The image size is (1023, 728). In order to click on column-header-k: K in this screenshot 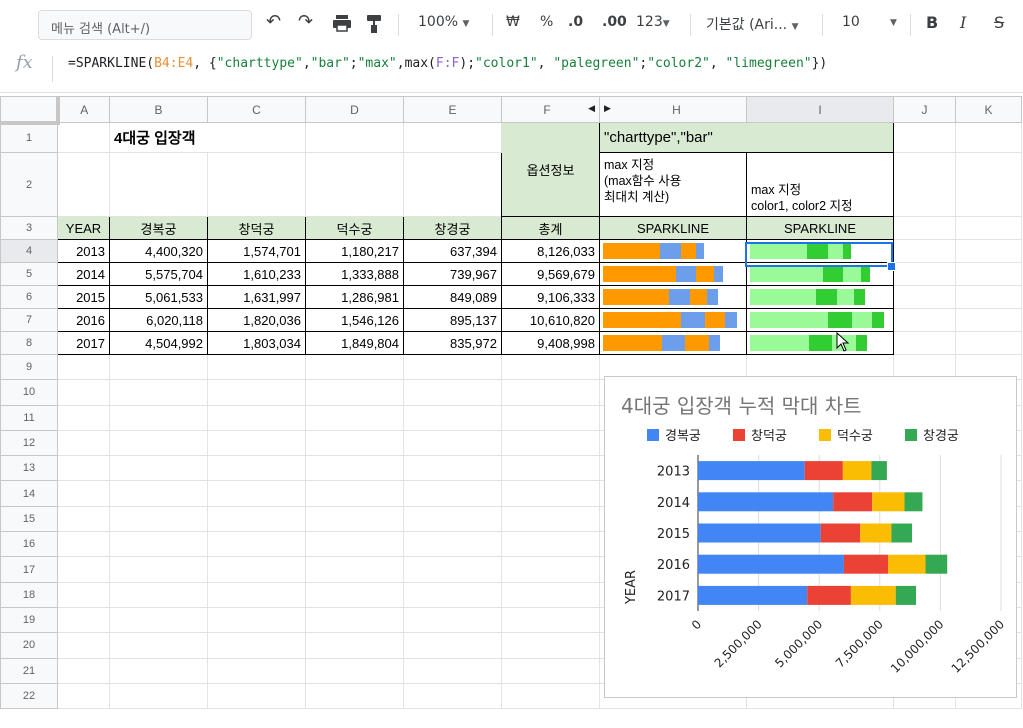, I will do `click(988, 109)`.